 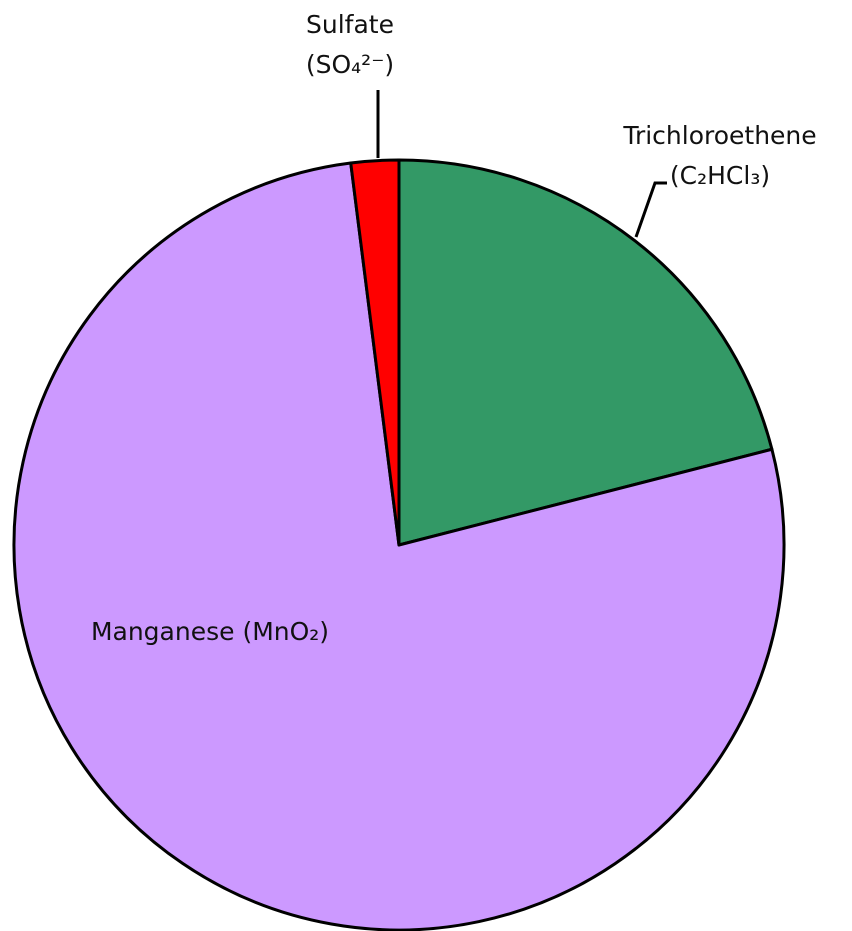 What do you see at coordinates (720, 155) in the screenshot?
I see `slice-label: Trichloroethene (C₂HCl₃)` at bounding box center [720, 155].